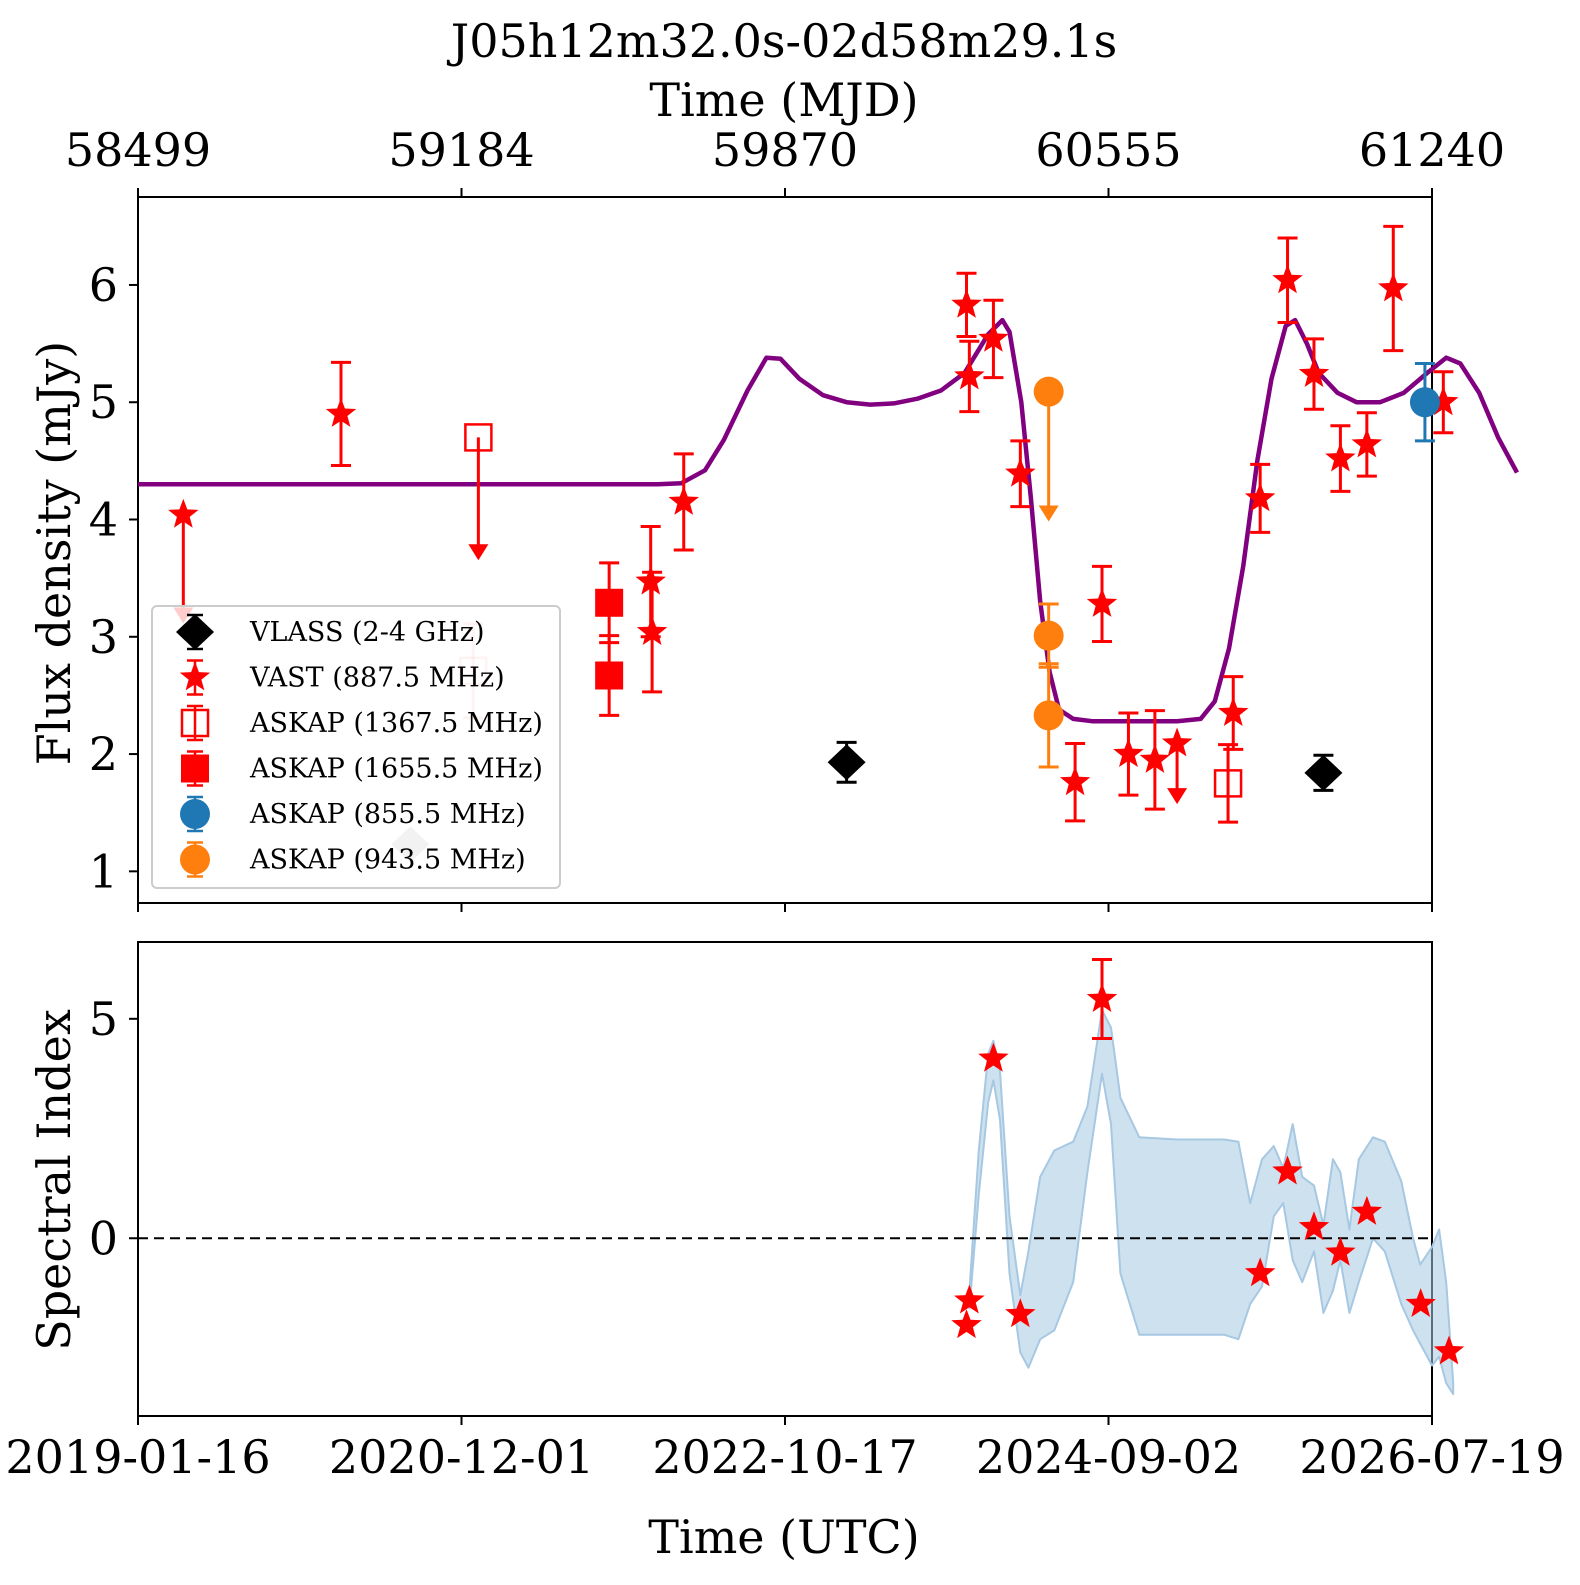  Describe the element at coordinates (103, 520) in the screenshot. I see `y-tick-label: 4` at that location.